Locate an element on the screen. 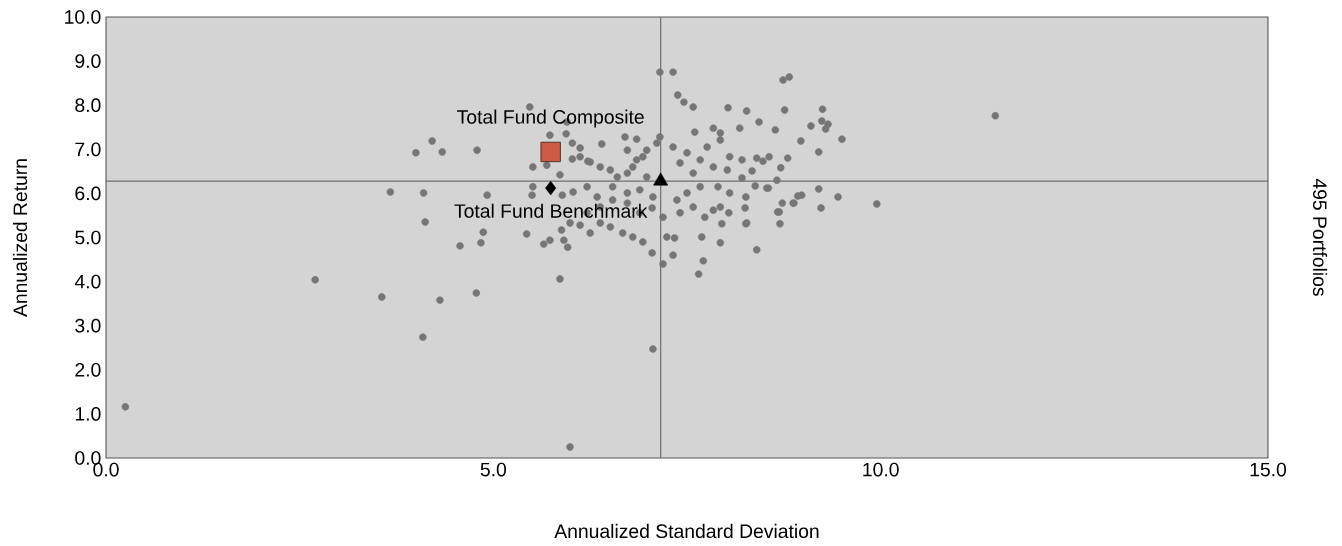 The width and height of the screenshot is (1342, 546). y-tick-label: 6.0 is located at coordinates (88, 193).